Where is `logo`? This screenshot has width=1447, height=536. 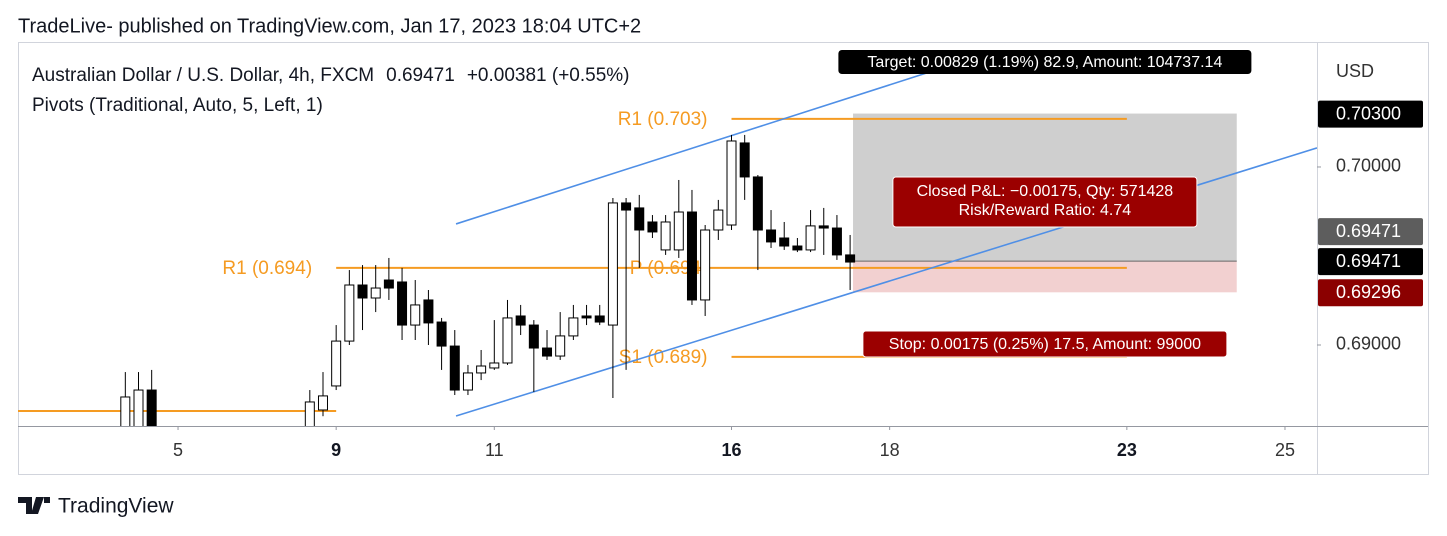 logo is located at coordinates (34, 505).